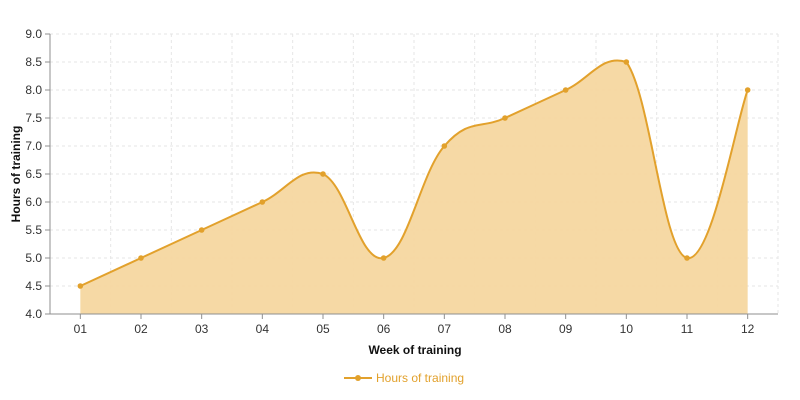  What do you see at coordinates (33, 174) in the screenshot?
I see `y-tick-label: 6.5` at bounding box center [33, 174].